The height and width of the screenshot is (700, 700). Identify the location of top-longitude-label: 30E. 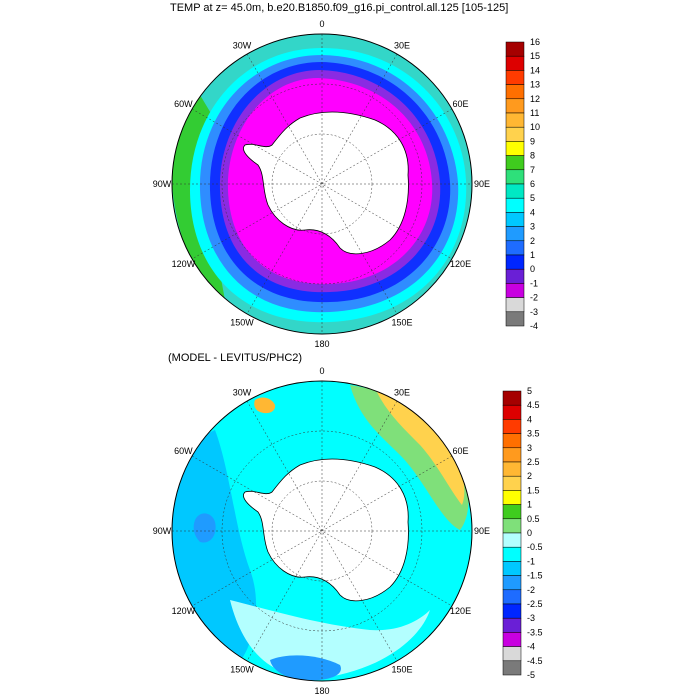
(402, 45).